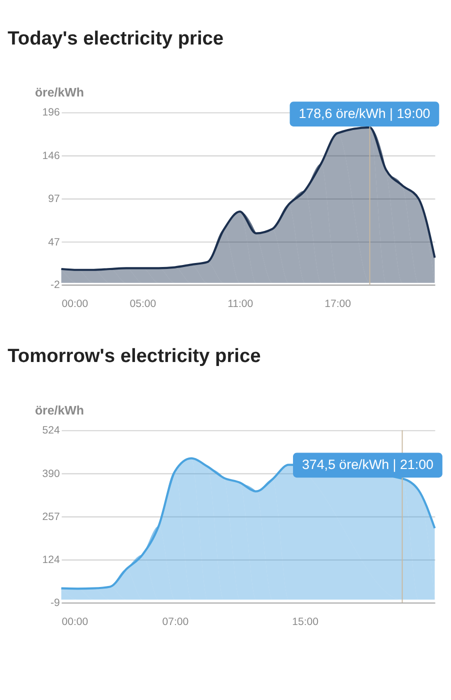  I want to click on x-tick-label: 15:00, so click(305, 622).